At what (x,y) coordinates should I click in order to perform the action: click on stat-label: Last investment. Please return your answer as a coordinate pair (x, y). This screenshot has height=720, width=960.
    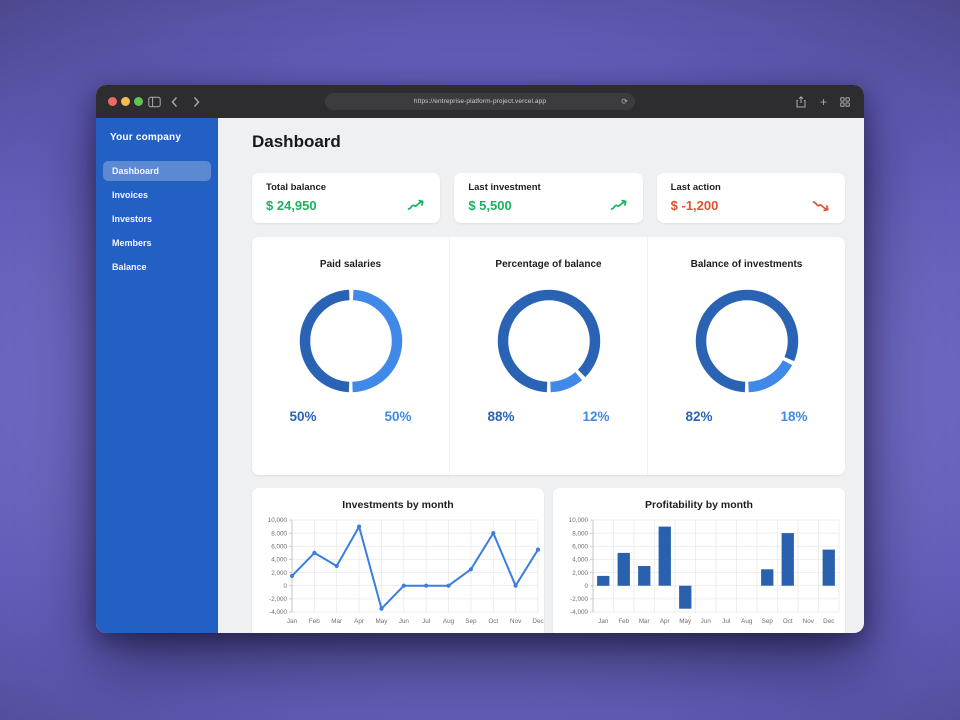
    Looking at the image, I should click on (504, 187).